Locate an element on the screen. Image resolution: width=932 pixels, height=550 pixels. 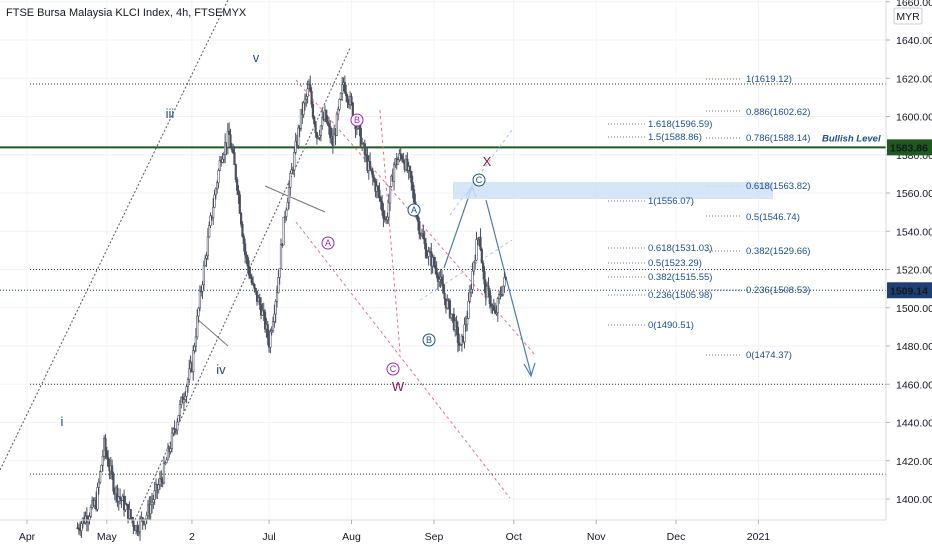
wave-label: X is located at coordinates (487, 161).